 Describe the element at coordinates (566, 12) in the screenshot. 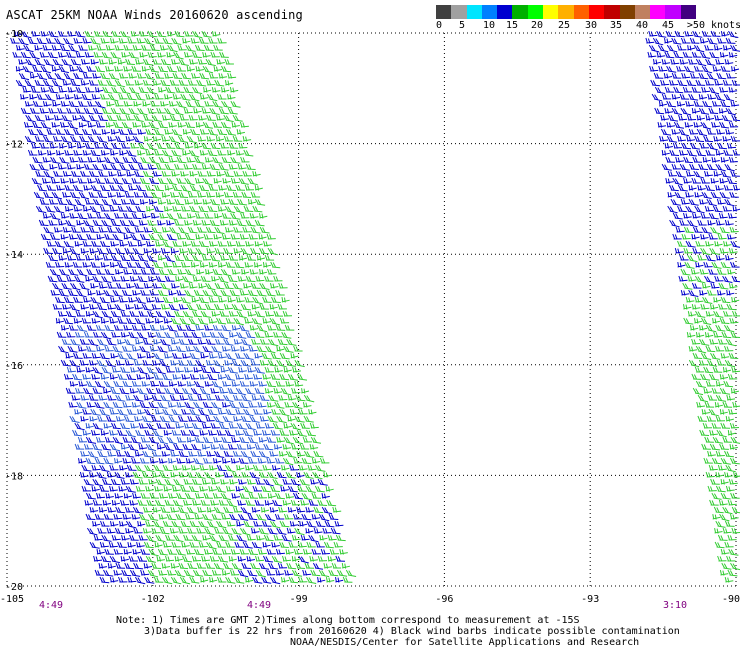

I see `wind-speed-colorbar` at that location.